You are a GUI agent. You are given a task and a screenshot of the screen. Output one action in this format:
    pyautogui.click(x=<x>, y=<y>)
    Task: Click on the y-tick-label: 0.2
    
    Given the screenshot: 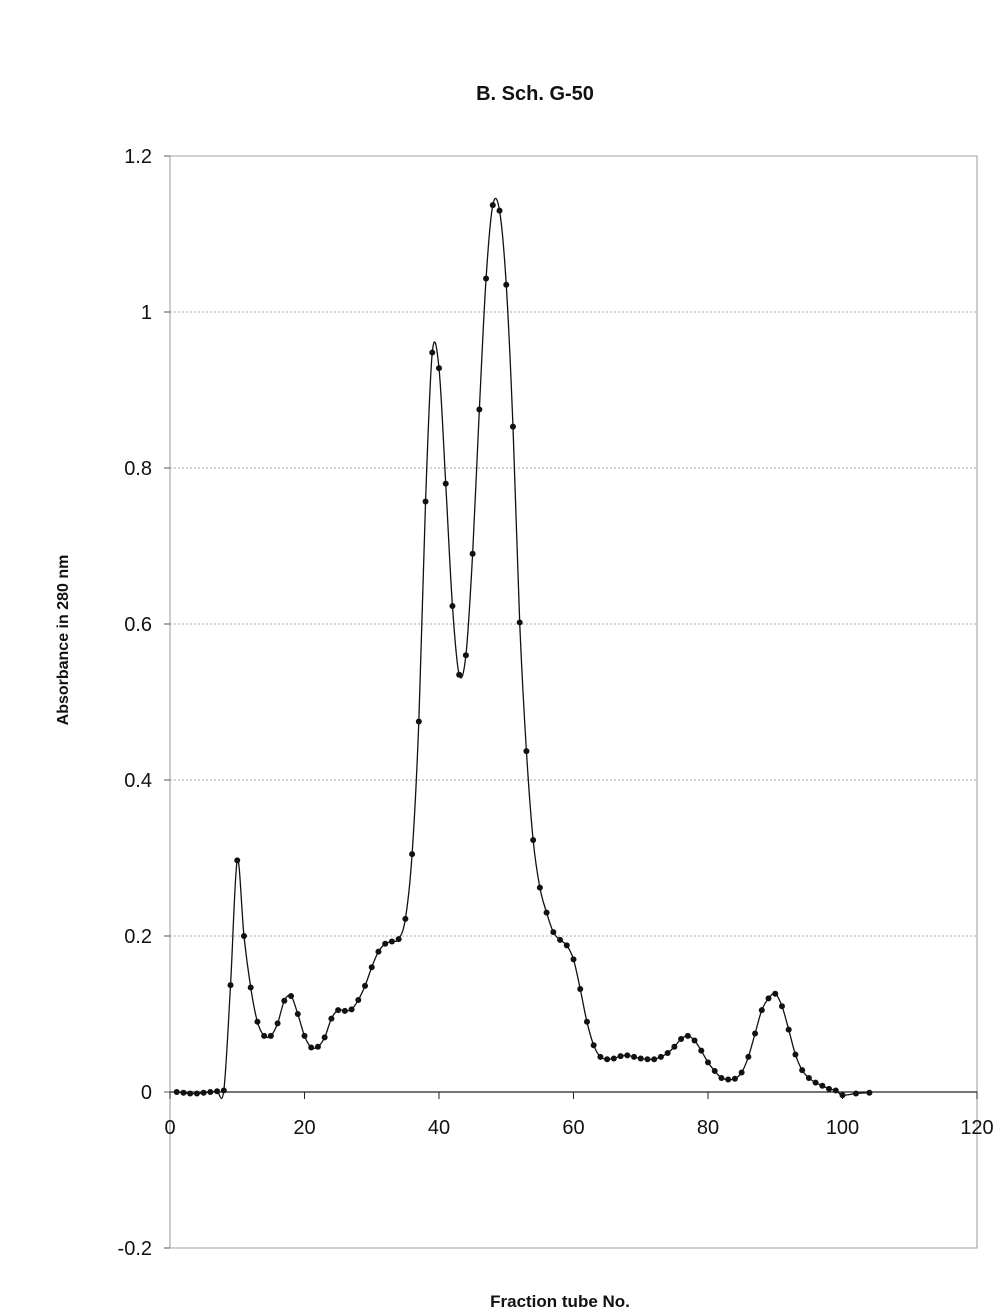 What is the action you would take?
    pyautogui.click(x=138, y=937)
    